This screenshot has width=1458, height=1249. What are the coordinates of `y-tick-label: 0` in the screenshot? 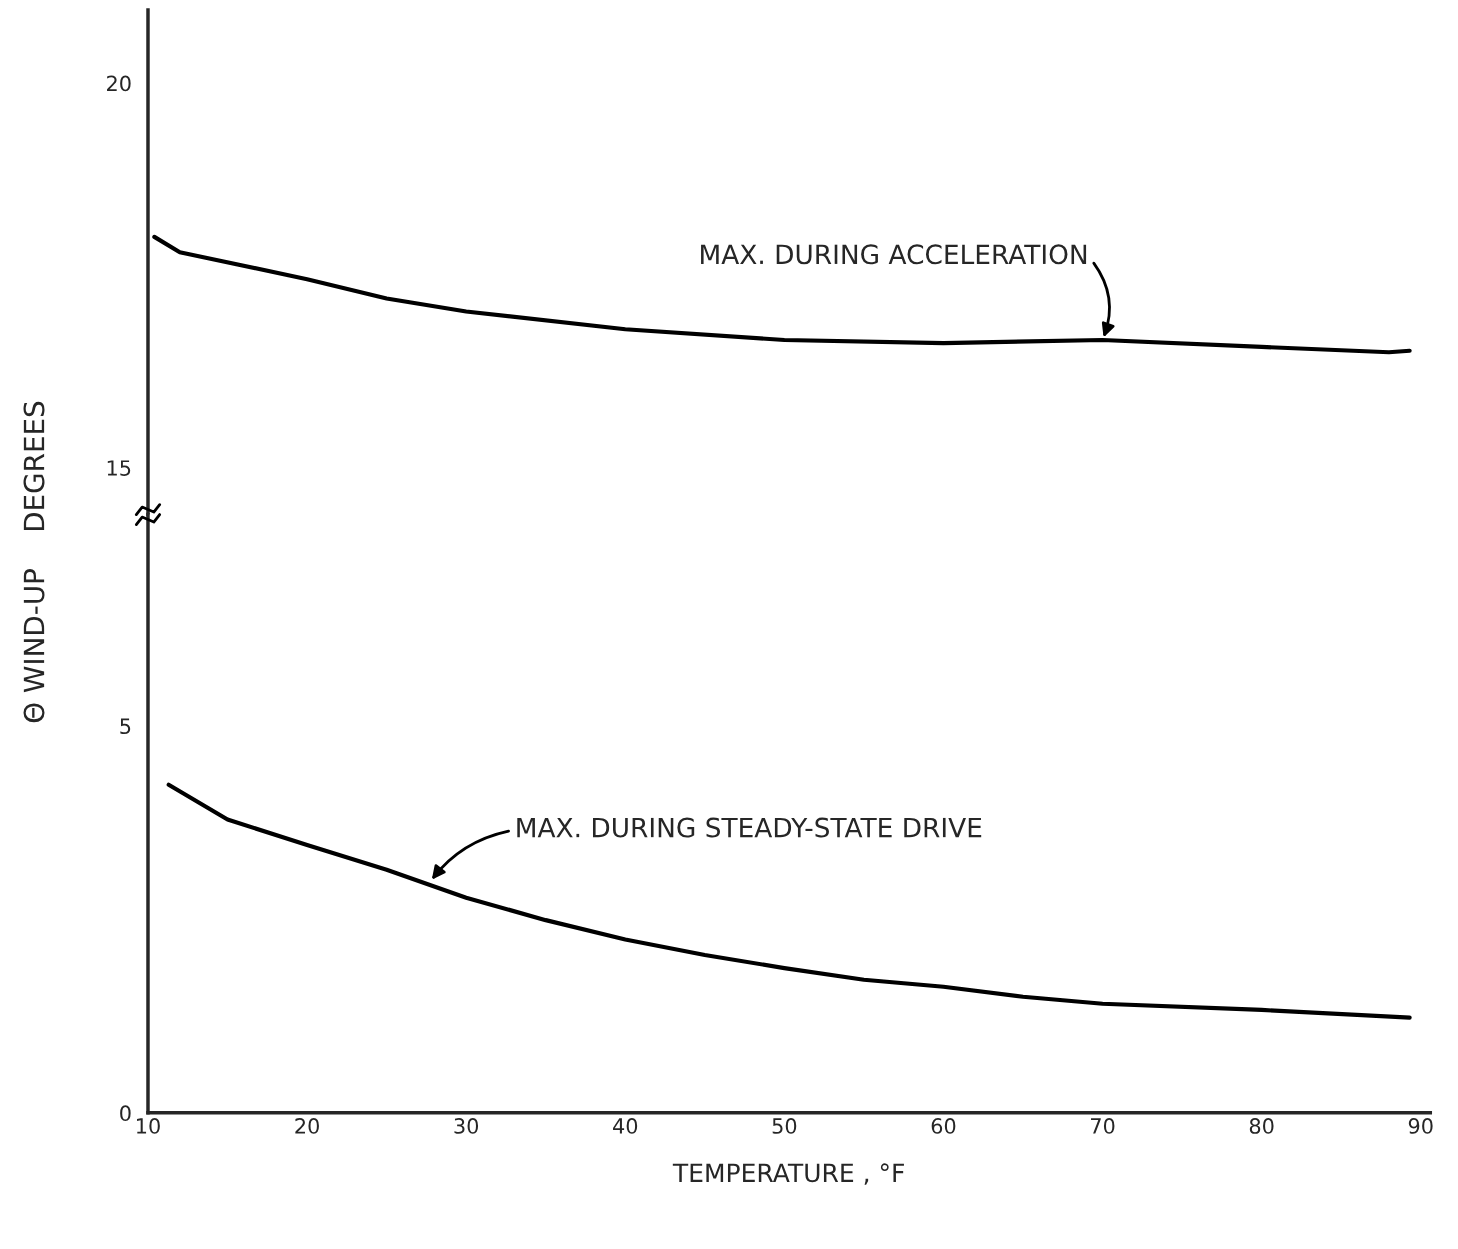 It's located at (125, 1113).